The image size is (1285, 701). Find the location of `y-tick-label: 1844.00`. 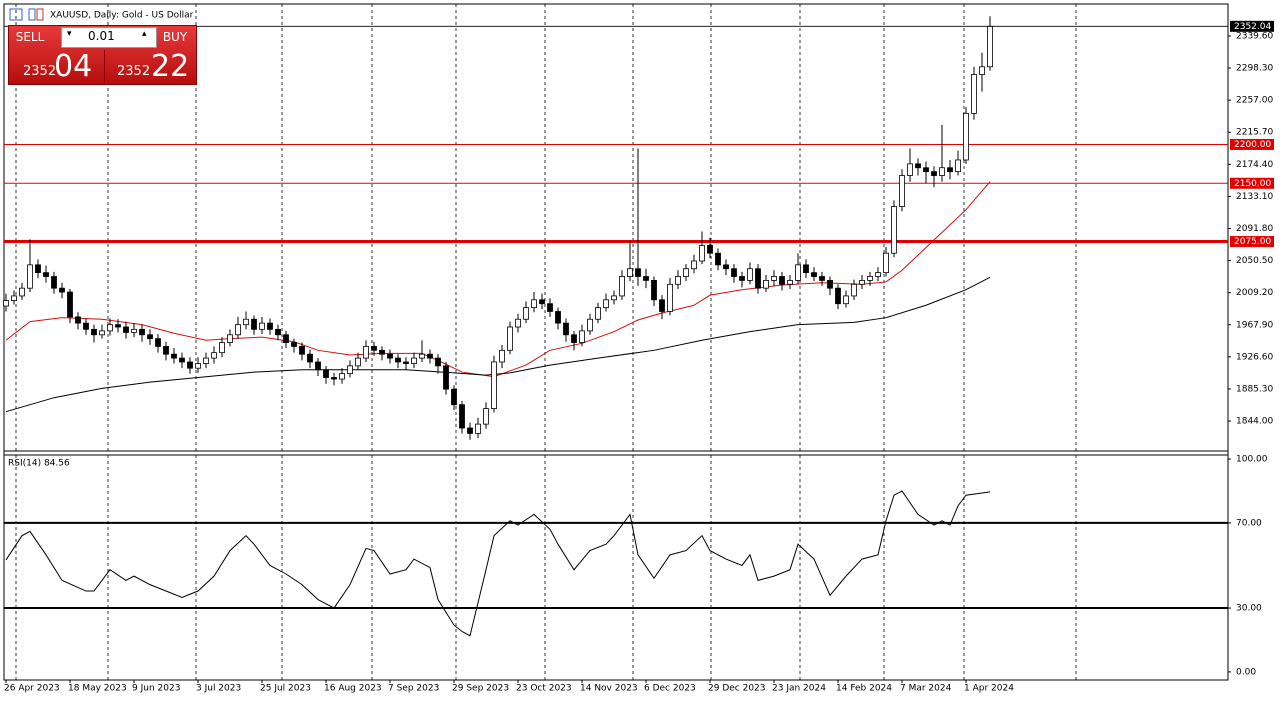

y-tick-label: 1844.00 is located at coordinates (1254, 422).